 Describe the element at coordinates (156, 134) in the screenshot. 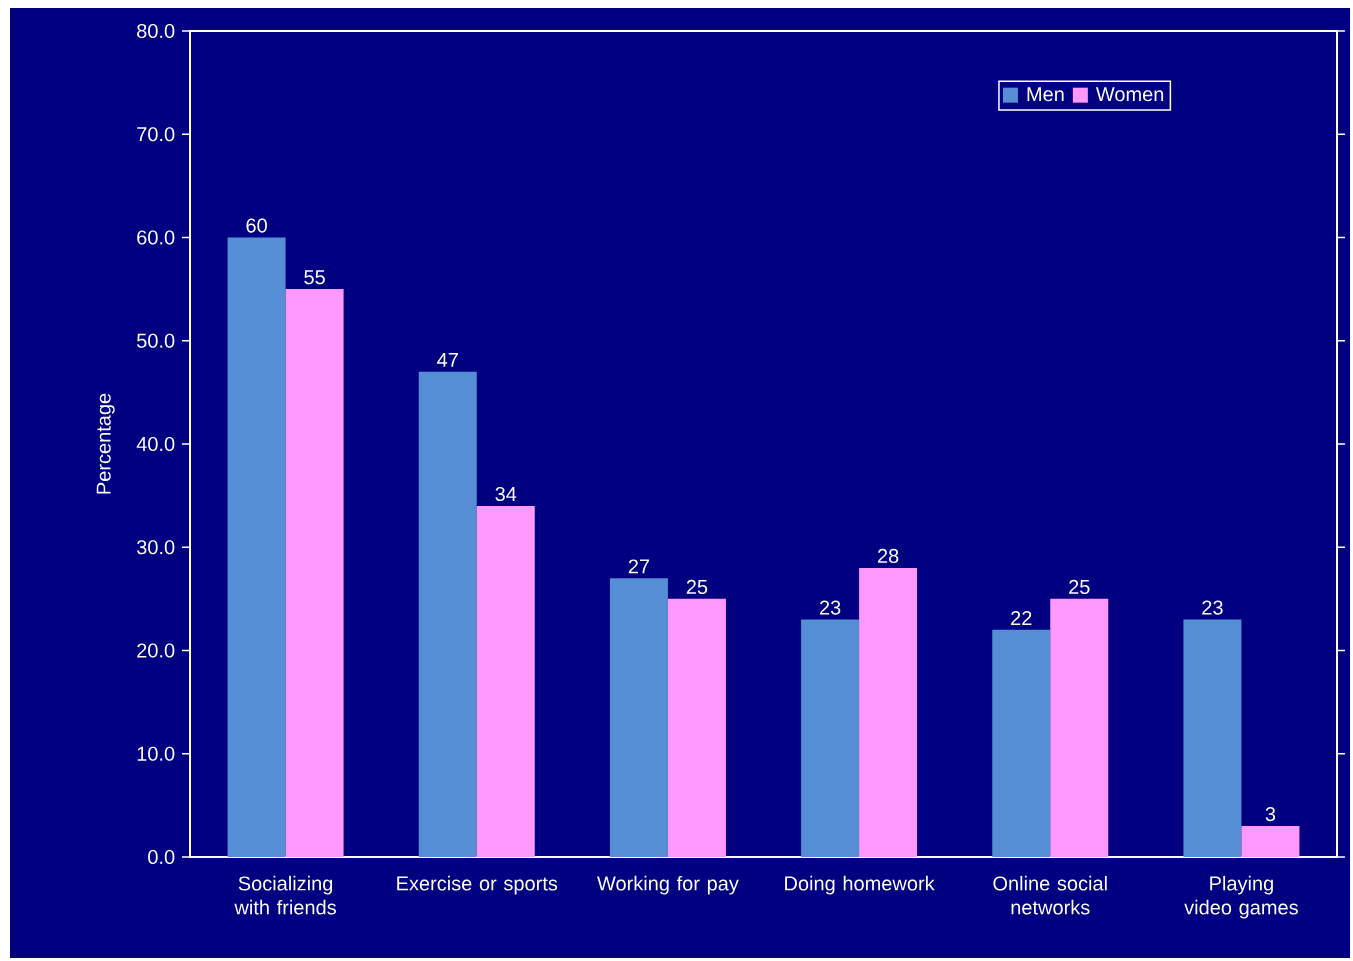

I see `y-tick-label: 70.0` at that location.